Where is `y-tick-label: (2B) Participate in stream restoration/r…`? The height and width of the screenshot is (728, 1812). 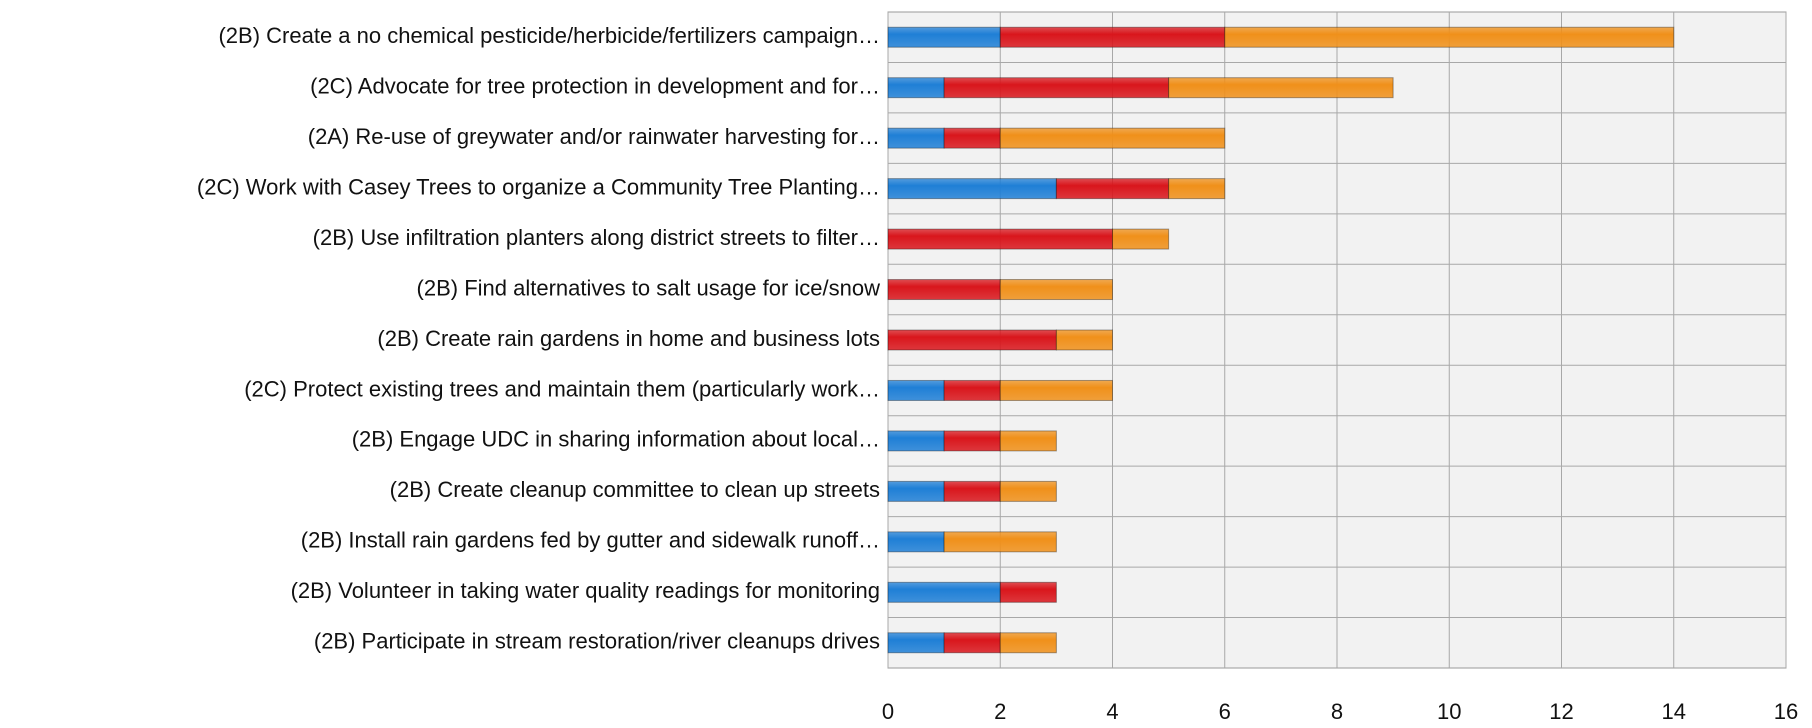 y-tick-label: (2B) Participate in stream restoration/r… is located at coordinates (597, 641).